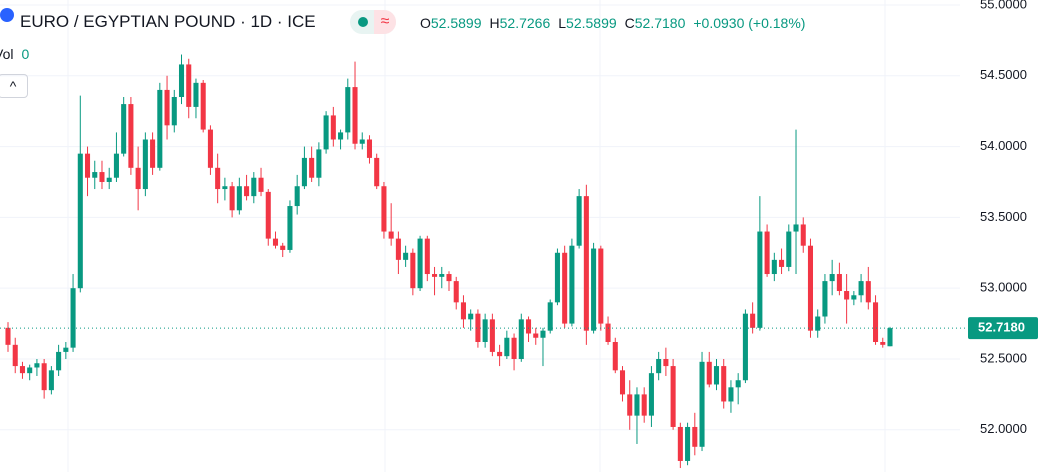  I want to click on ohlc-value: 52.7266, so click(525, 23).